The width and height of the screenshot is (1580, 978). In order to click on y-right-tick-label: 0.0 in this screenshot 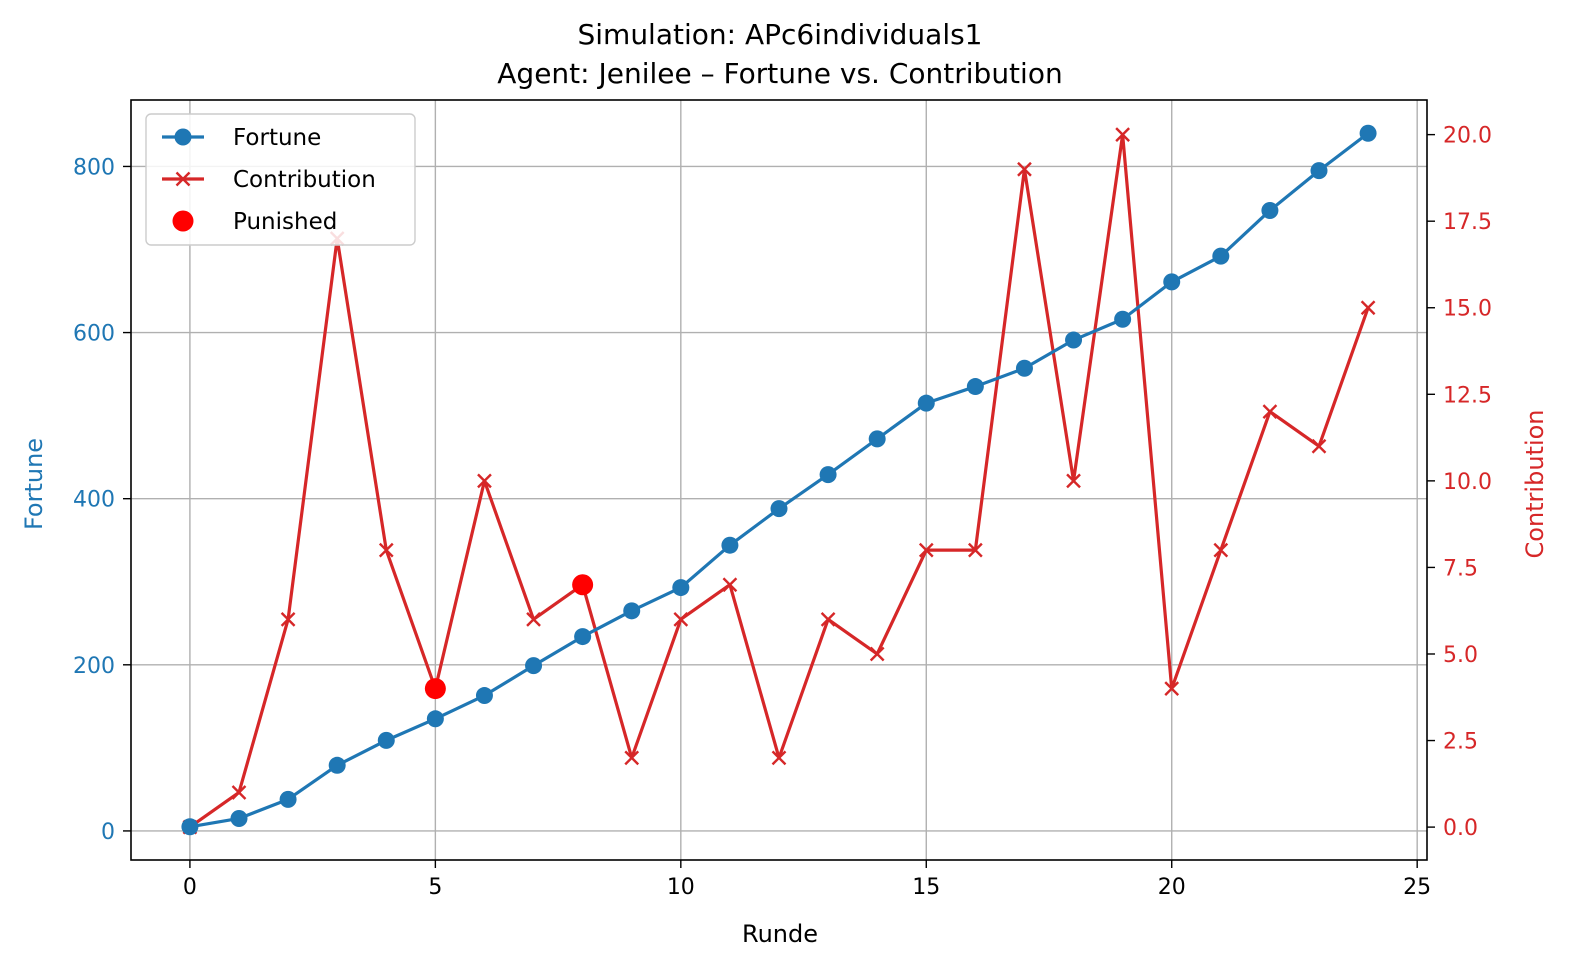, I will do `click(1460, 828)`.